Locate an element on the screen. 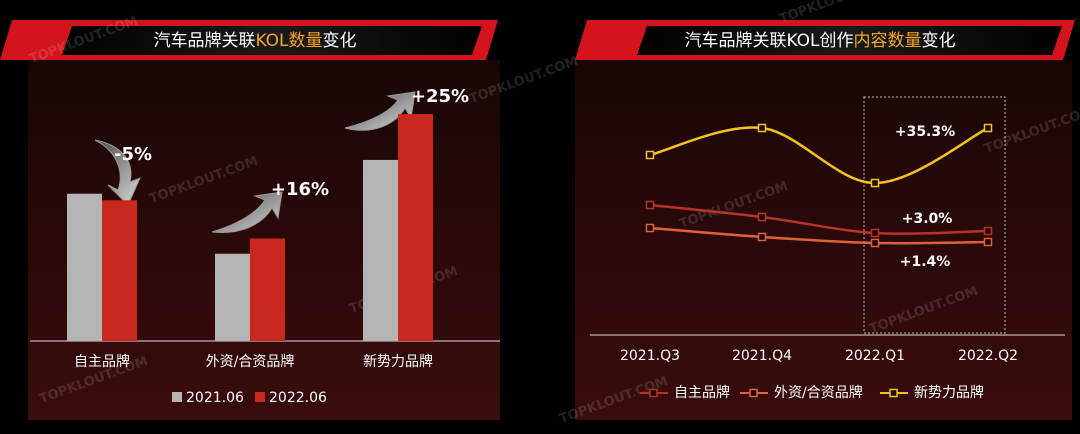  title-part: 内容数量 is located at coordinates (888, 41).